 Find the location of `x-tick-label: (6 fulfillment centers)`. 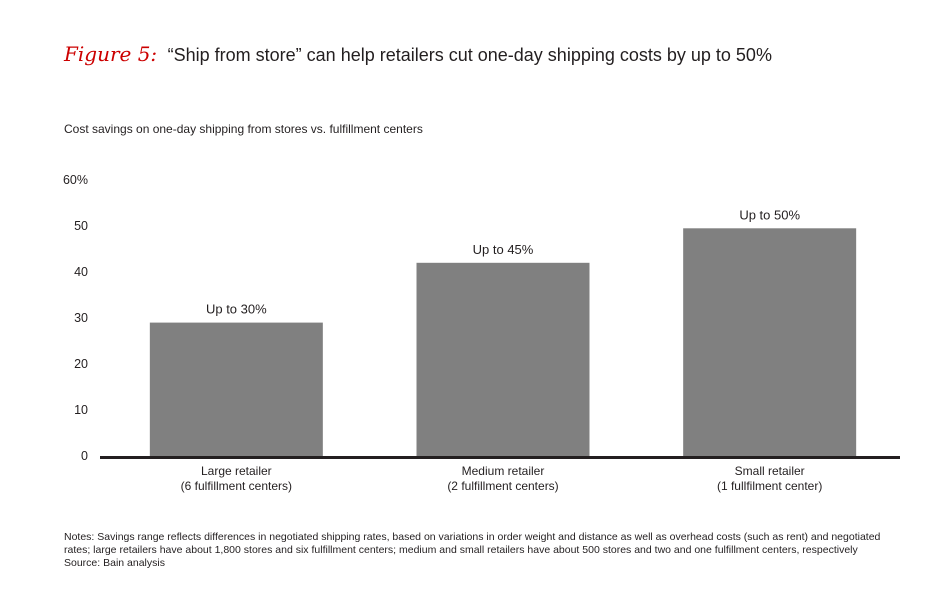

x-tick-label: (6 fulfillment centers) is located at coordinates (236, 486).